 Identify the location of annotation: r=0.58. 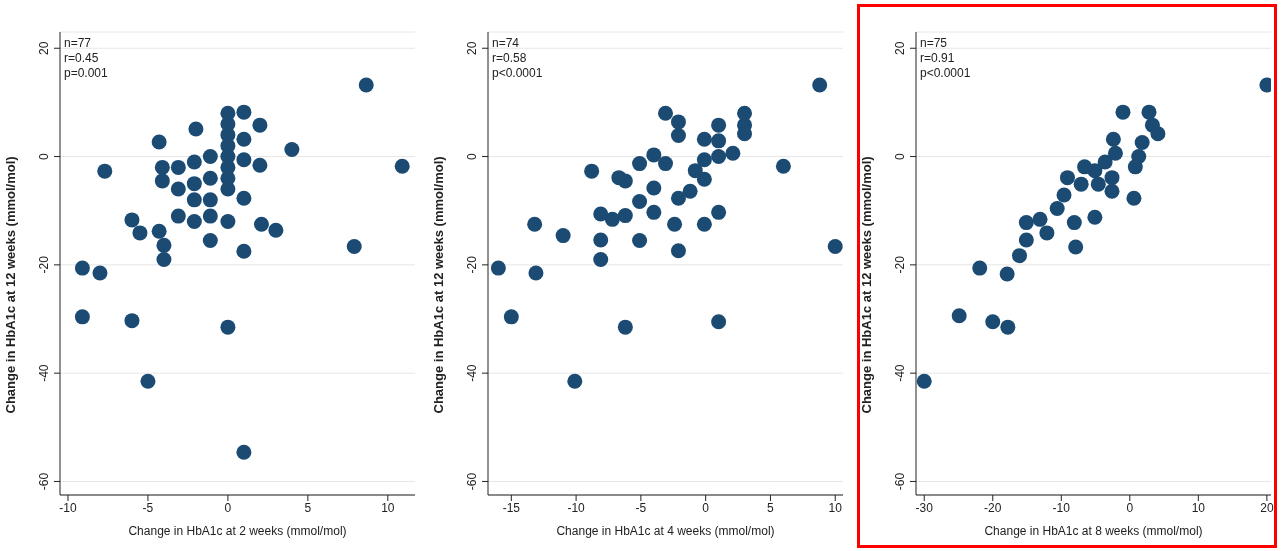
(510, 58).